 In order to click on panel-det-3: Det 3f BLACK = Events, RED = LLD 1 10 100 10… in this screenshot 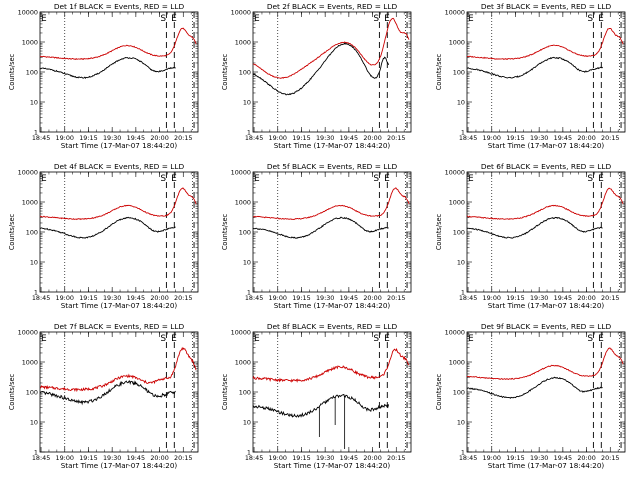, I will do `click(530, 76)`.